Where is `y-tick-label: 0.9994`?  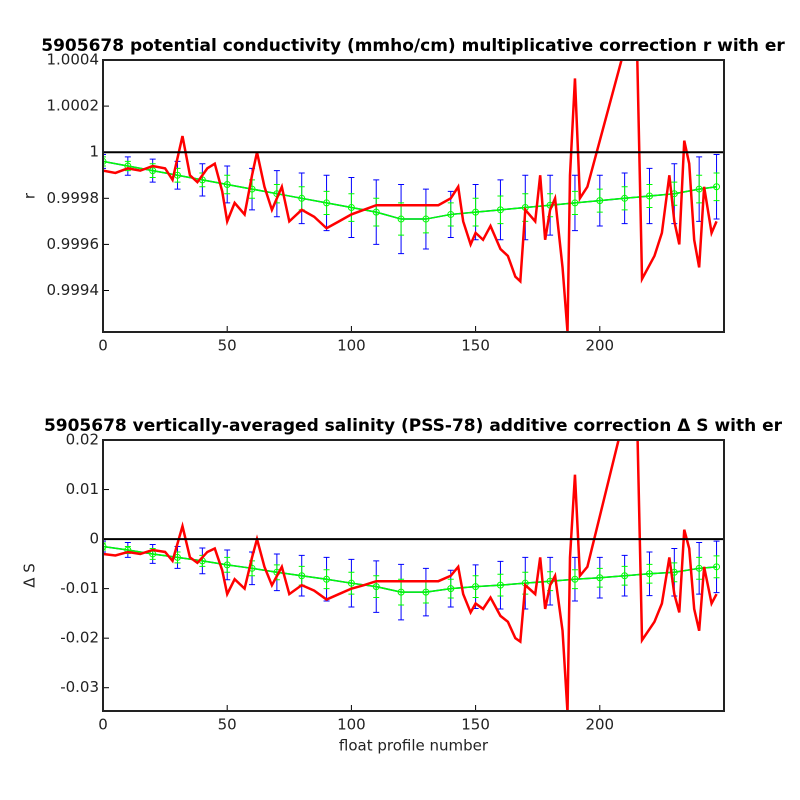
y-tick-label: 0.9994 is located at coordinates (73, 290).